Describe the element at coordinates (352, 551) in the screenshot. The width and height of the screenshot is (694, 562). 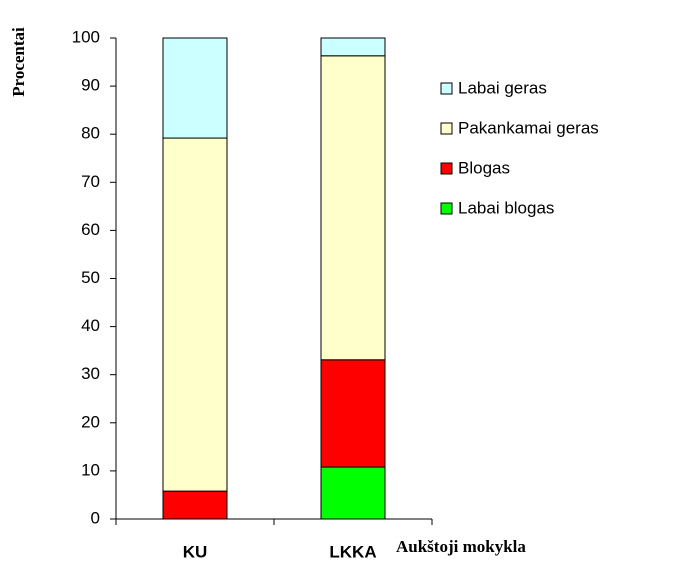
I see `x-tick-label: LKKA` at that location.